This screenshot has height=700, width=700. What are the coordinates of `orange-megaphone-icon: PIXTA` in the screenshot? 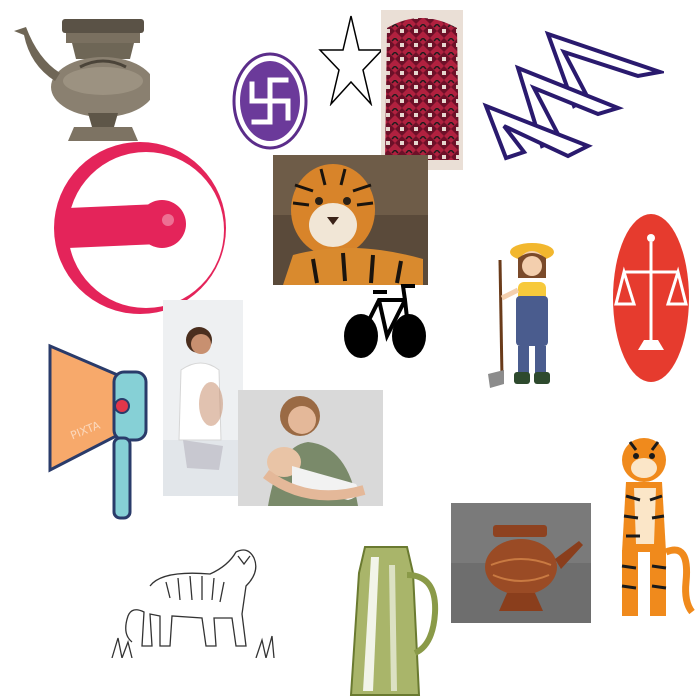 It's located at (98, 432).